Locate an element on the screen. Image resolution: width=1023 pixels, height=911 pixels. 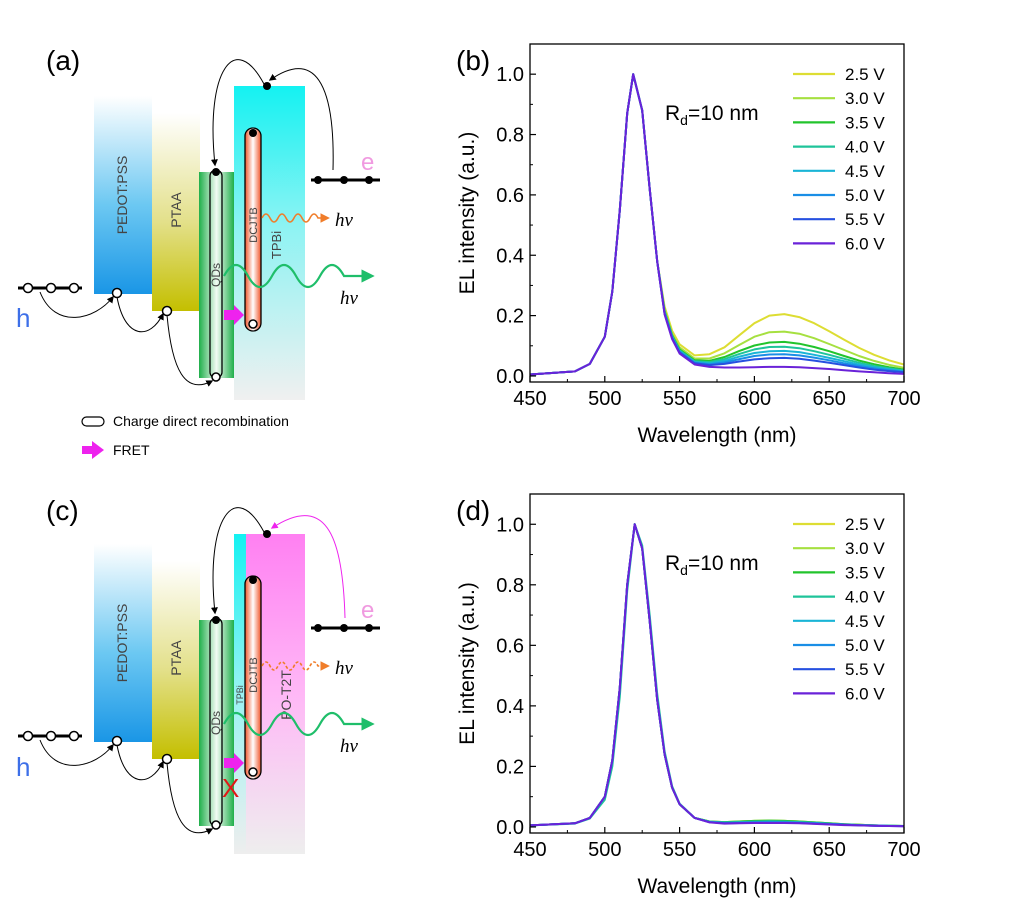
hole-arrow-2-c is located at coordinates (140, 762).